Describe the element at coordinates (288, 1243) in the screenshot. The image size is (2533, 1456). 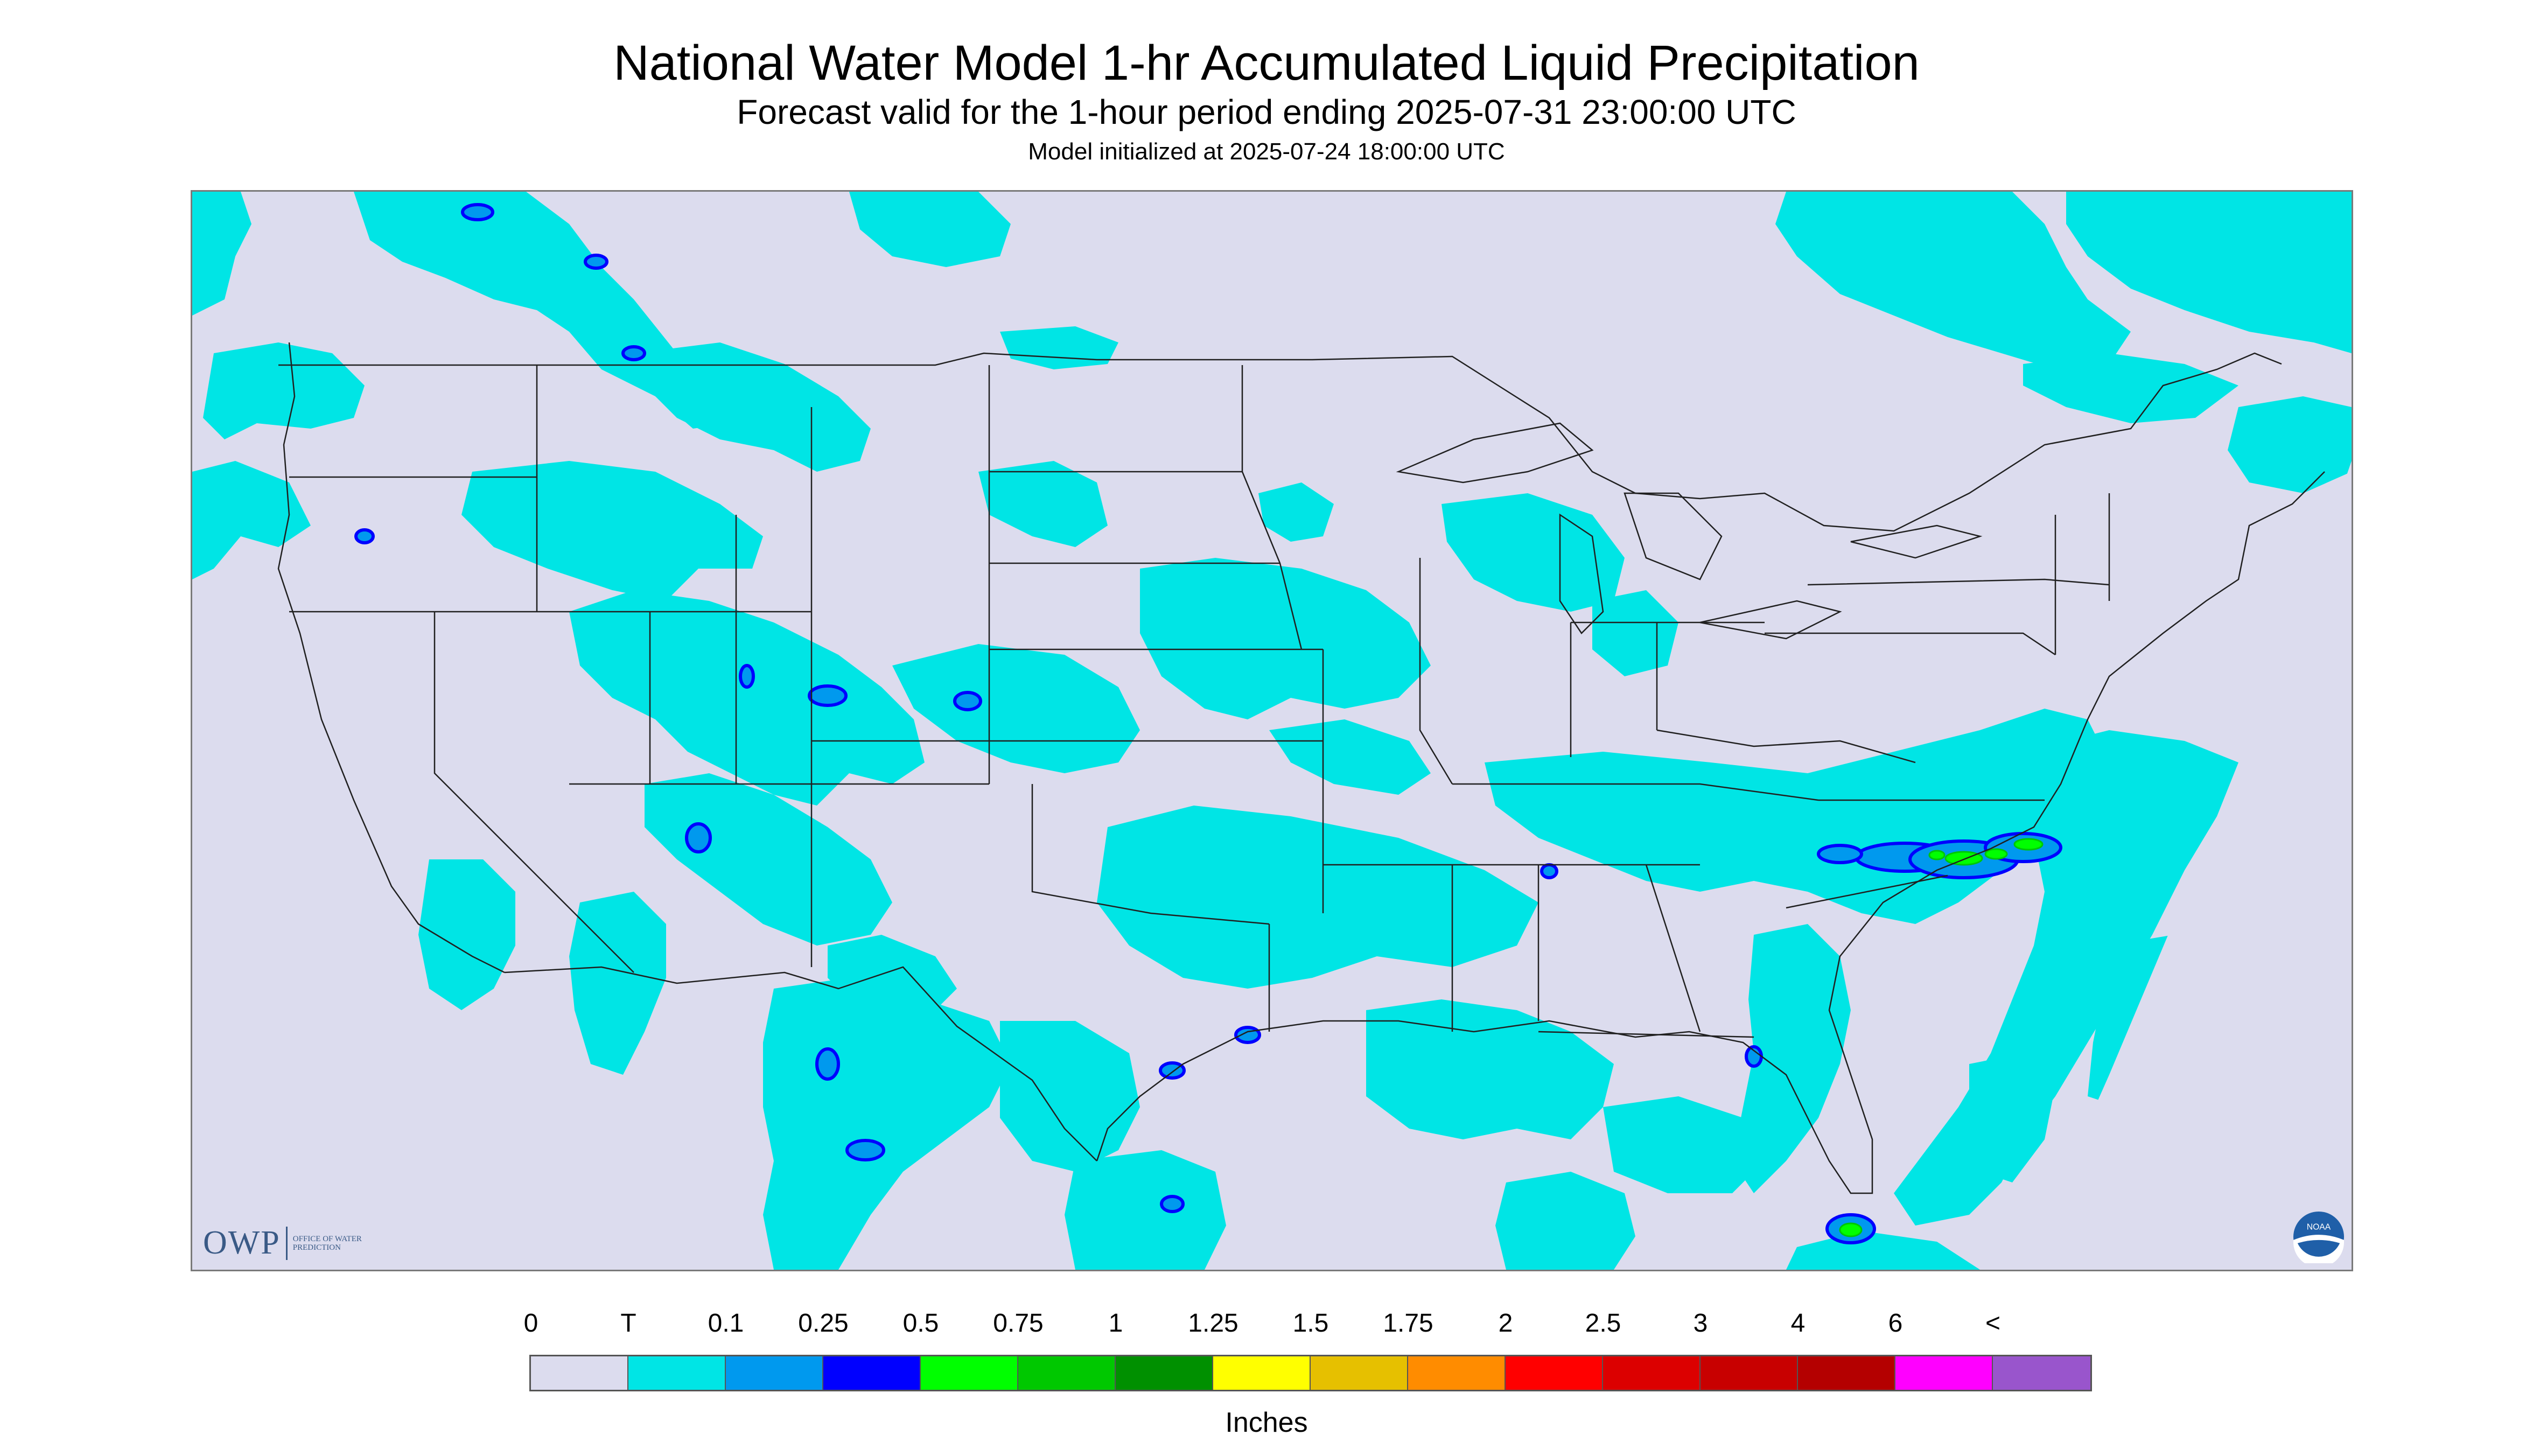
I see `owp-logo: OWP OFFICE OF WATER PREDICTION` at that location.